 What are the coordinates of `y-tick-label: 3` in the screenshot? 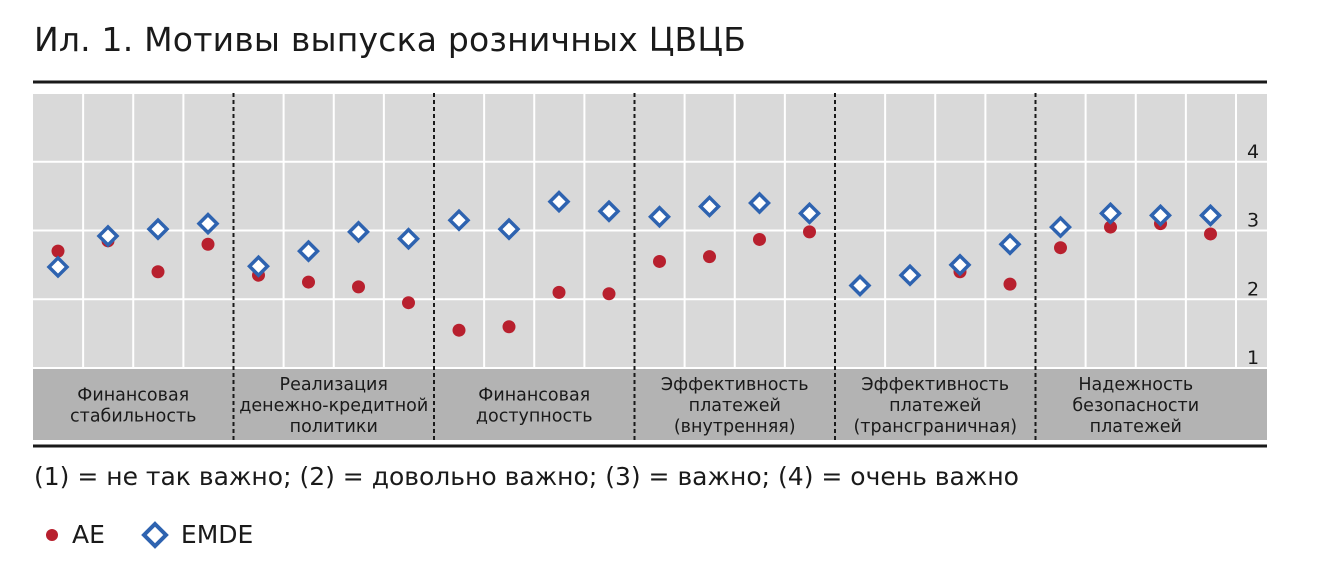 It's located at (1253, 221).